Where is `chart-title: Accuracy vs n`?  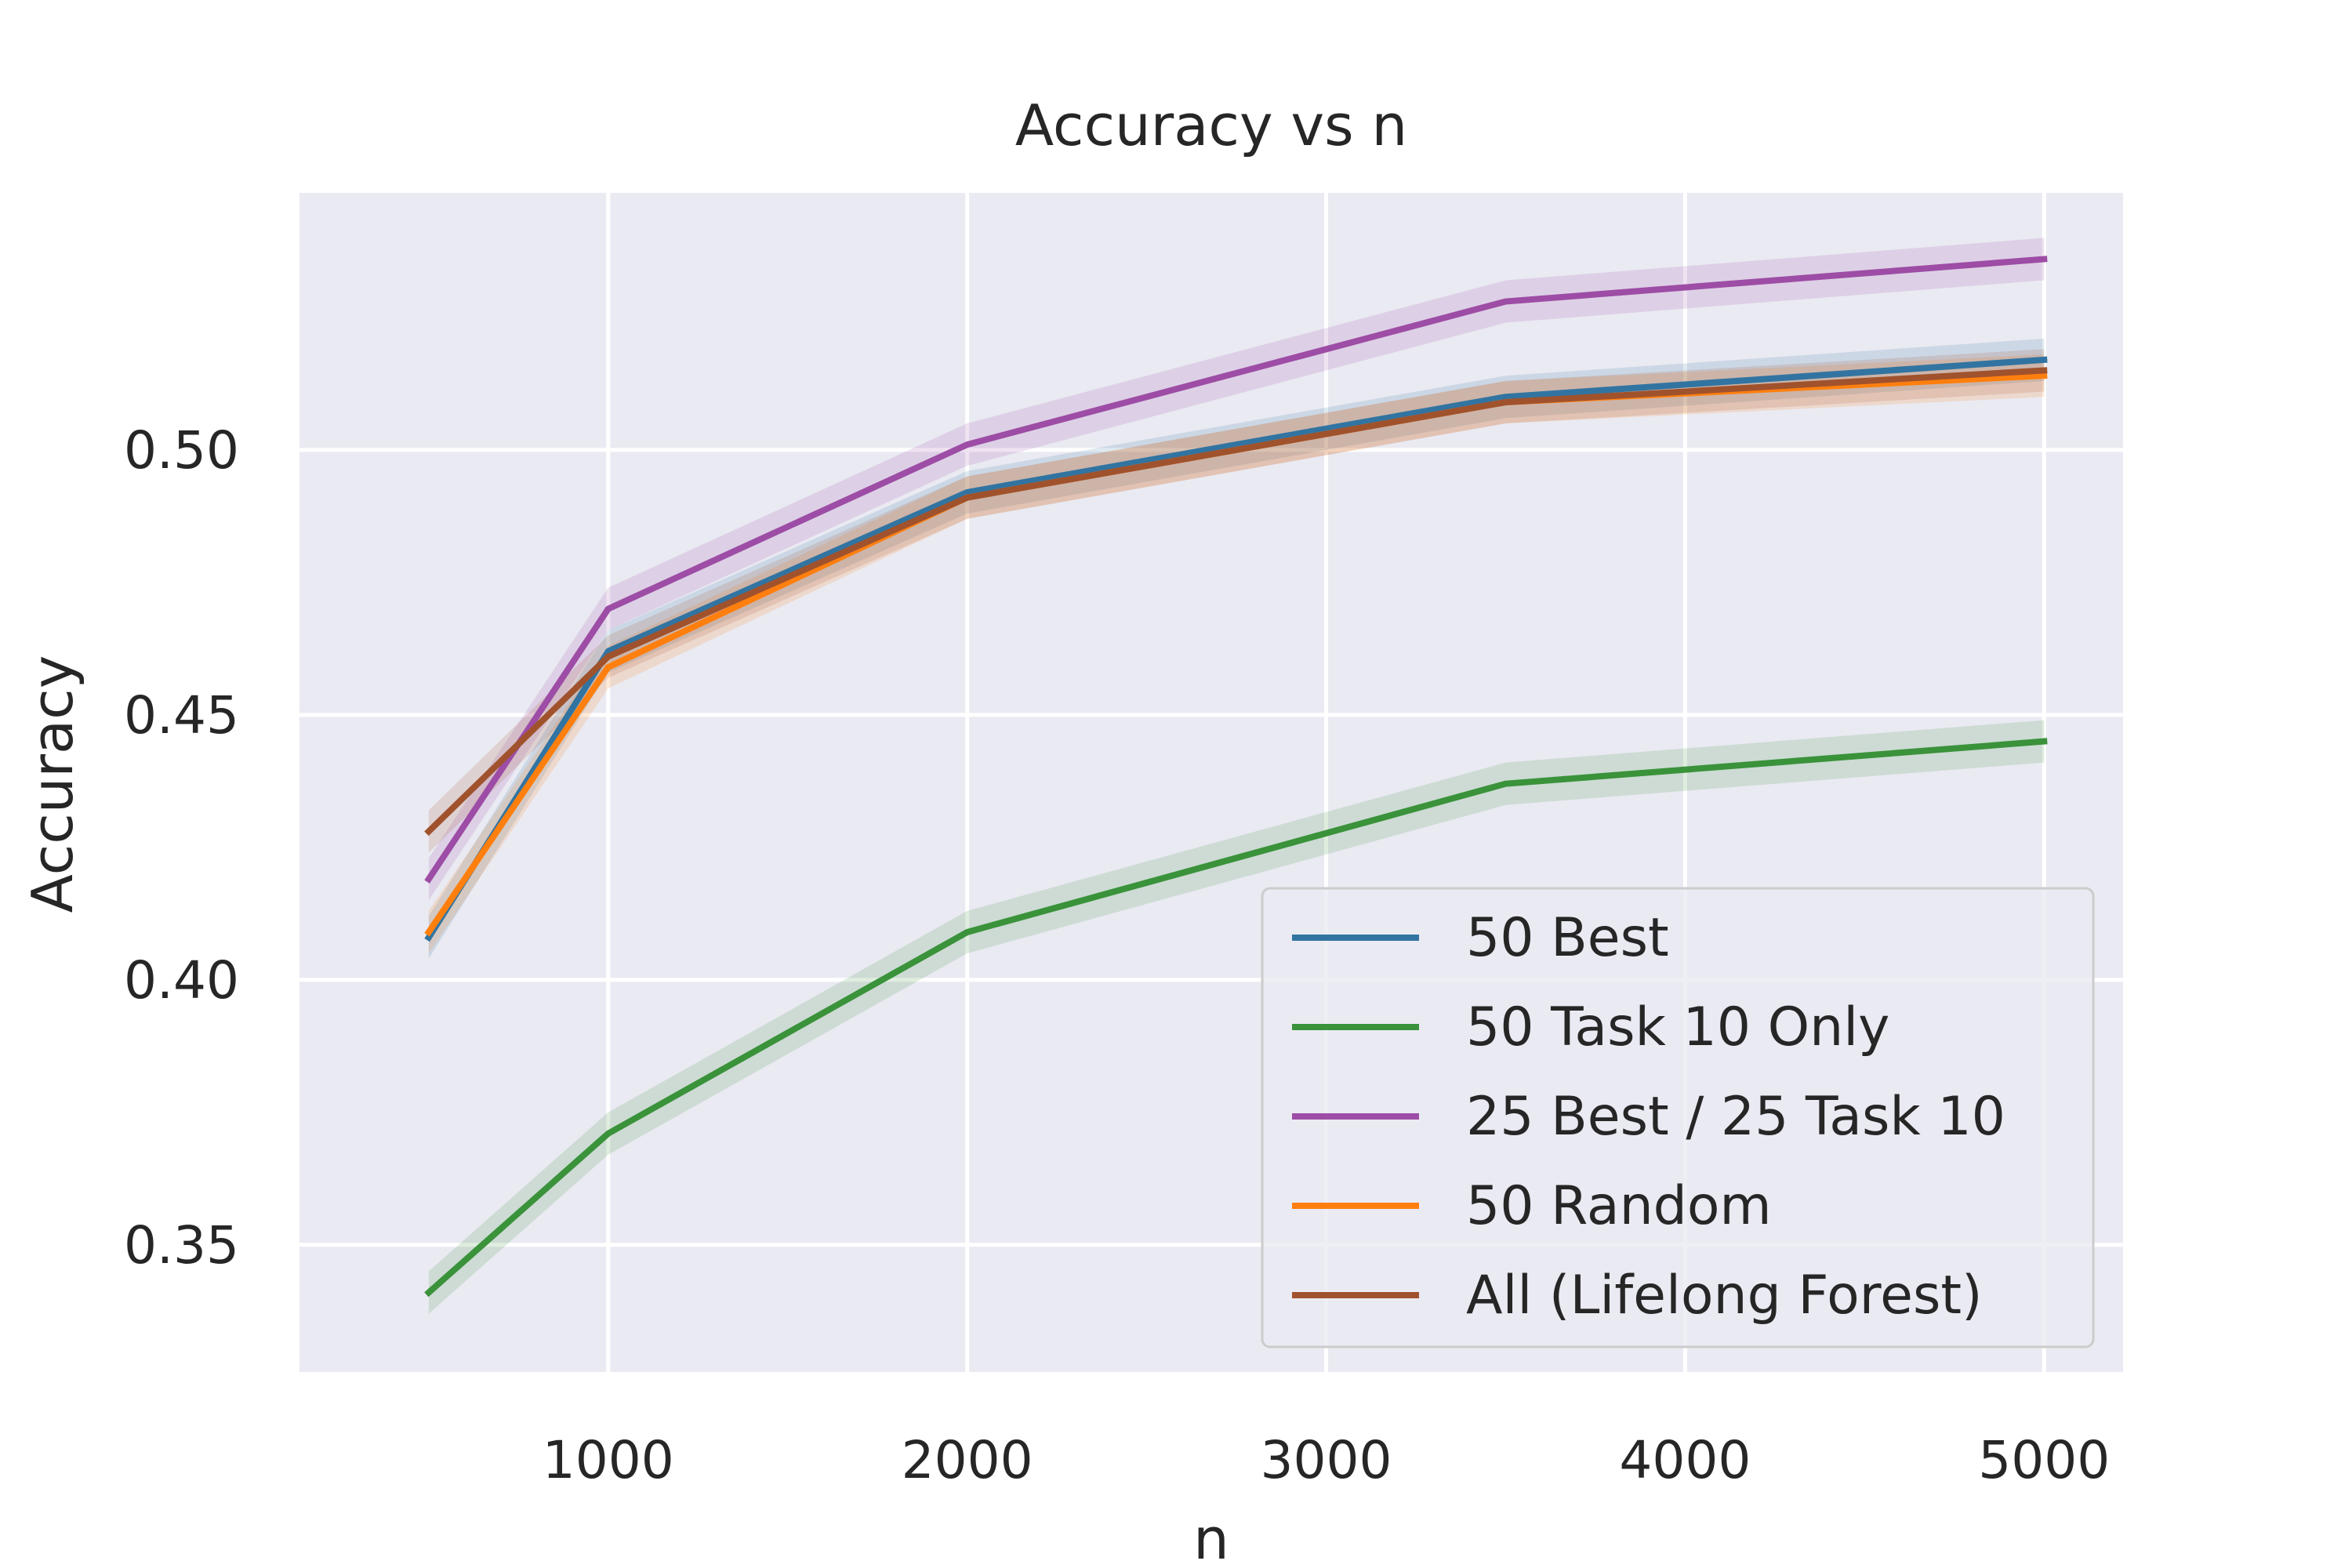 chart-title: Accuracy vs n is located at coordinates (1211, 125).